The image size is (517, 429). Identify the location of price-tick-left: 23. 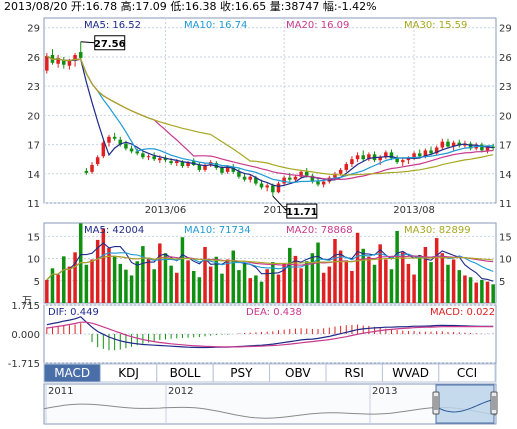
(33, 87).